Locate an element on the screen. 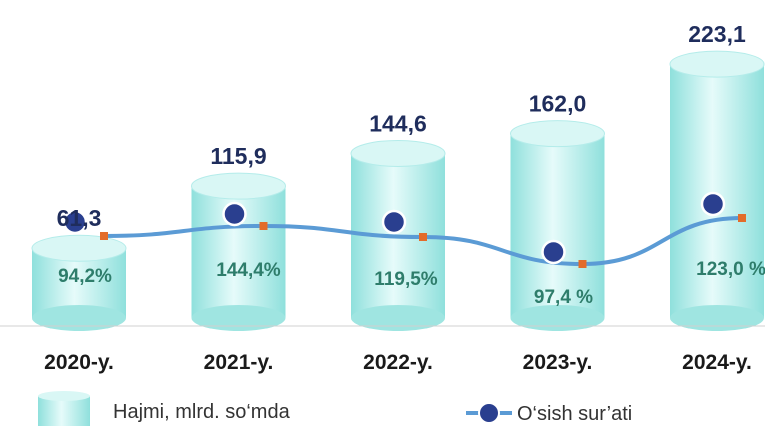  legend-item-growth: O‘sish sur’ati is located at coordinates (549, 413).